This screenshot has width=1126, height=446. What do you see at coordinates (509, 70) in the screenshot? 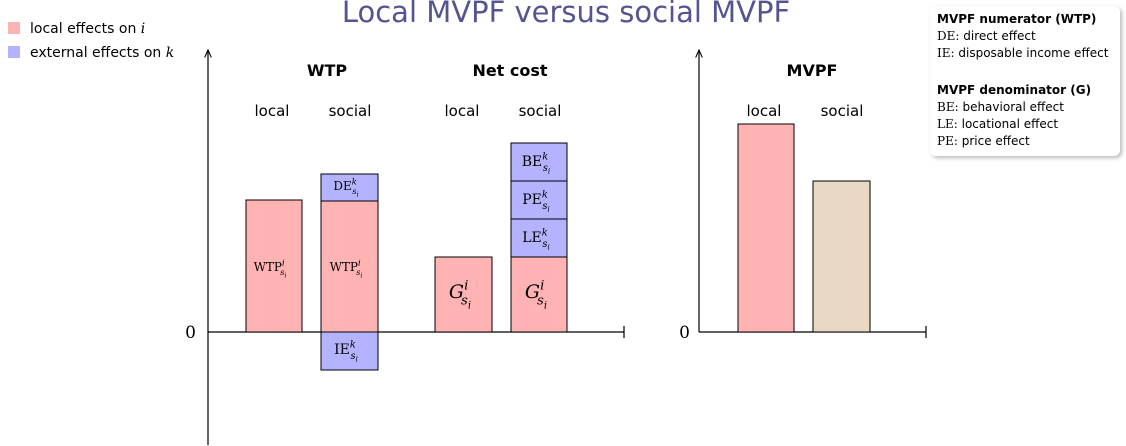
I see `group-title: Net cost` at bounding box center [509, 70].